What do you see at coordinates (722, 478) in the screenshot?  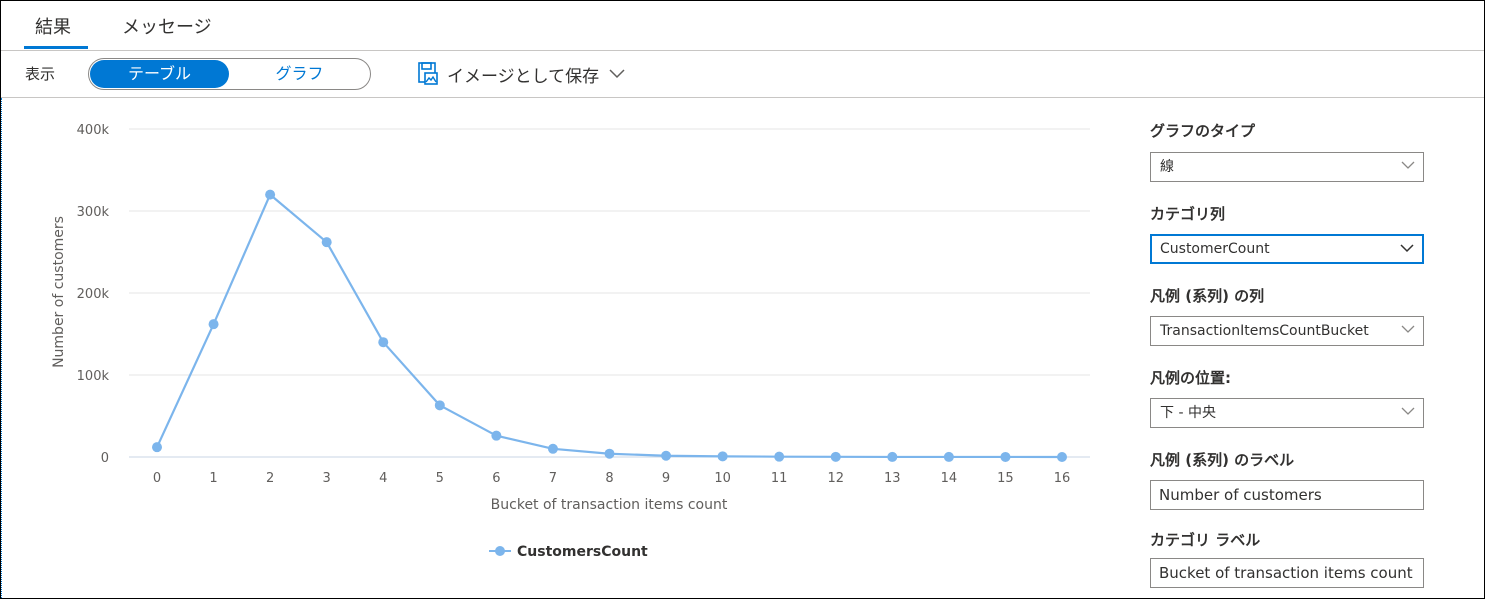 I see `x-tick-label: 10` at bounding box center [722, 478].